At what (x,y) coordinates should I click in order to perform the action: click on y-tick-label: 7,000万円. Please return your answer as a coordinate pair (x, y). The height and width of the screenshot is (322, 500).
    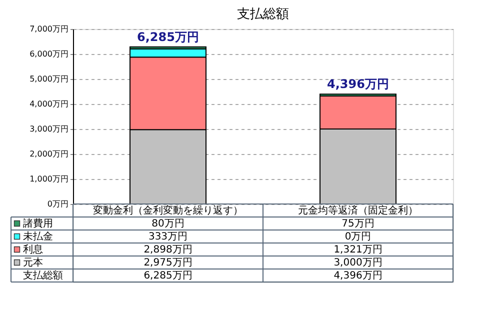
    Looking at the image, I should click on (49, 29).